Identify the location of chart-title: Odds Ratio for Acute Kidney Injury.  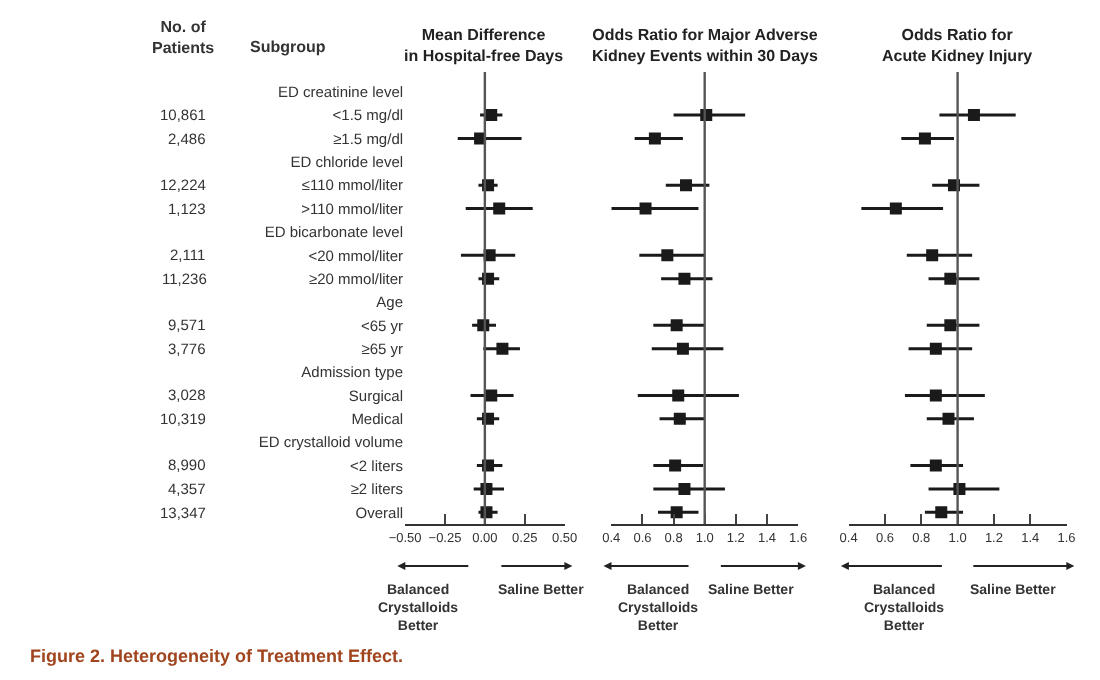
(958, 45).